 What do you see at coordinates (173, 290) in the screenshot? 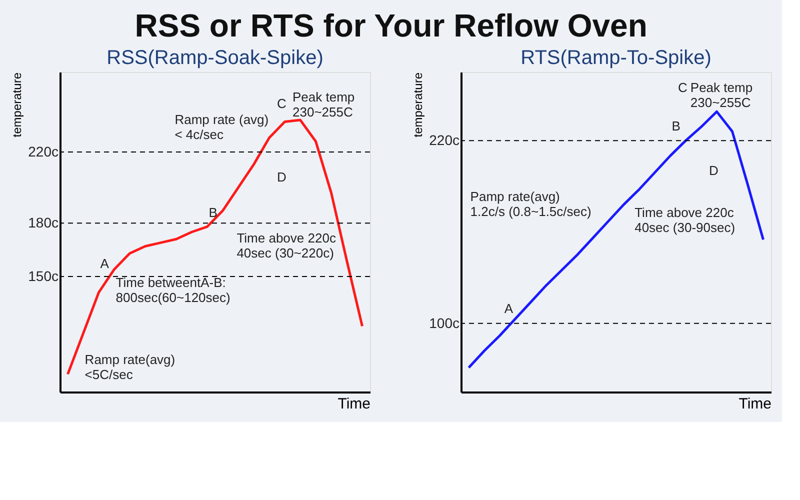
I see `annotation: Time betweentA-B: 800sec(60~120sec)` at bounding box center [173, 290].